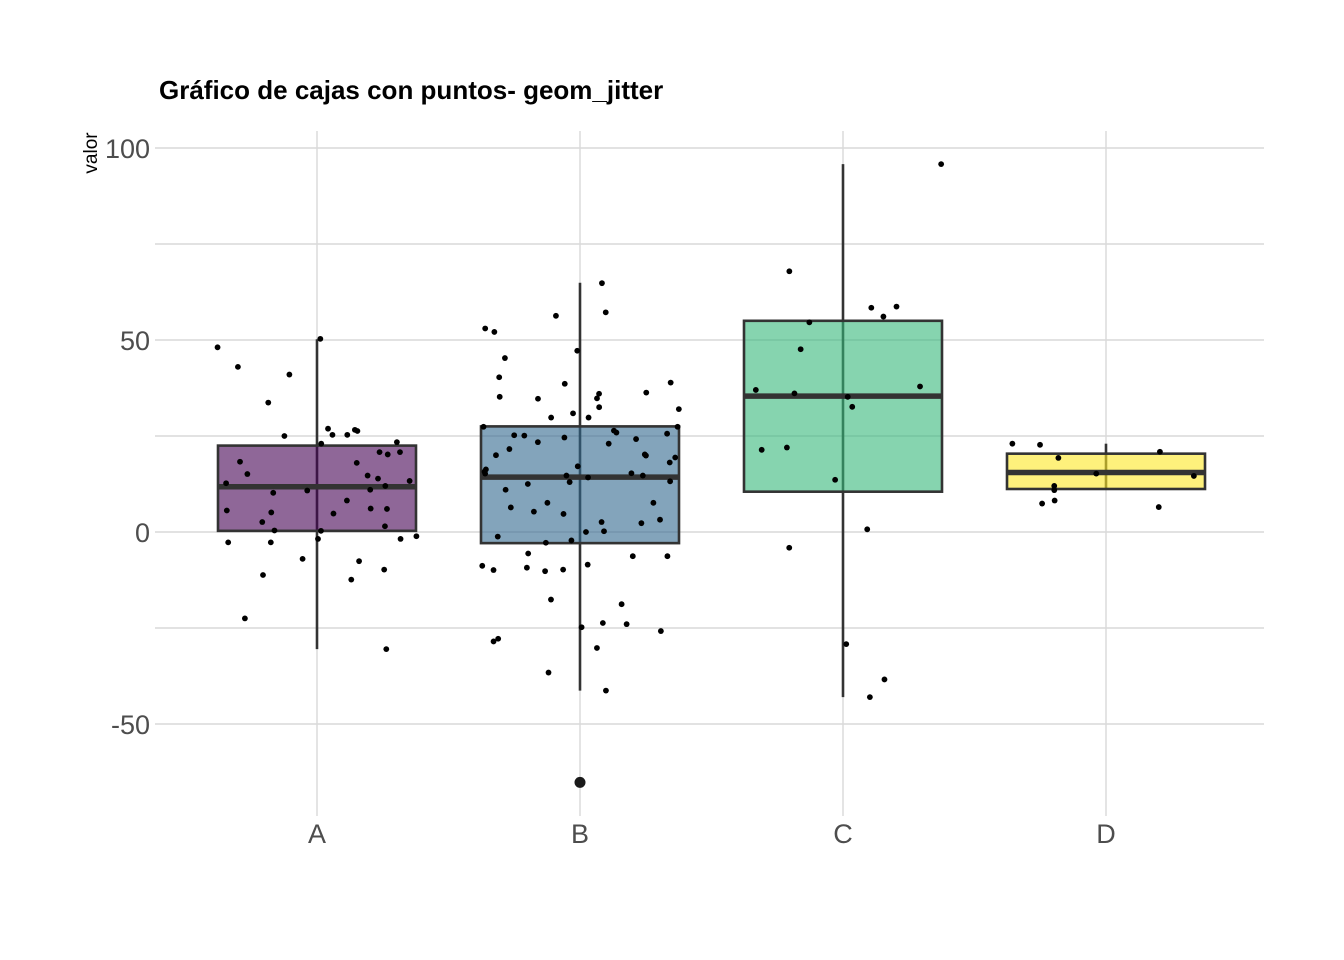  Describe the element at coordinates (843, 834) in the screenshot. I see `x-tick-label: C` at that location.